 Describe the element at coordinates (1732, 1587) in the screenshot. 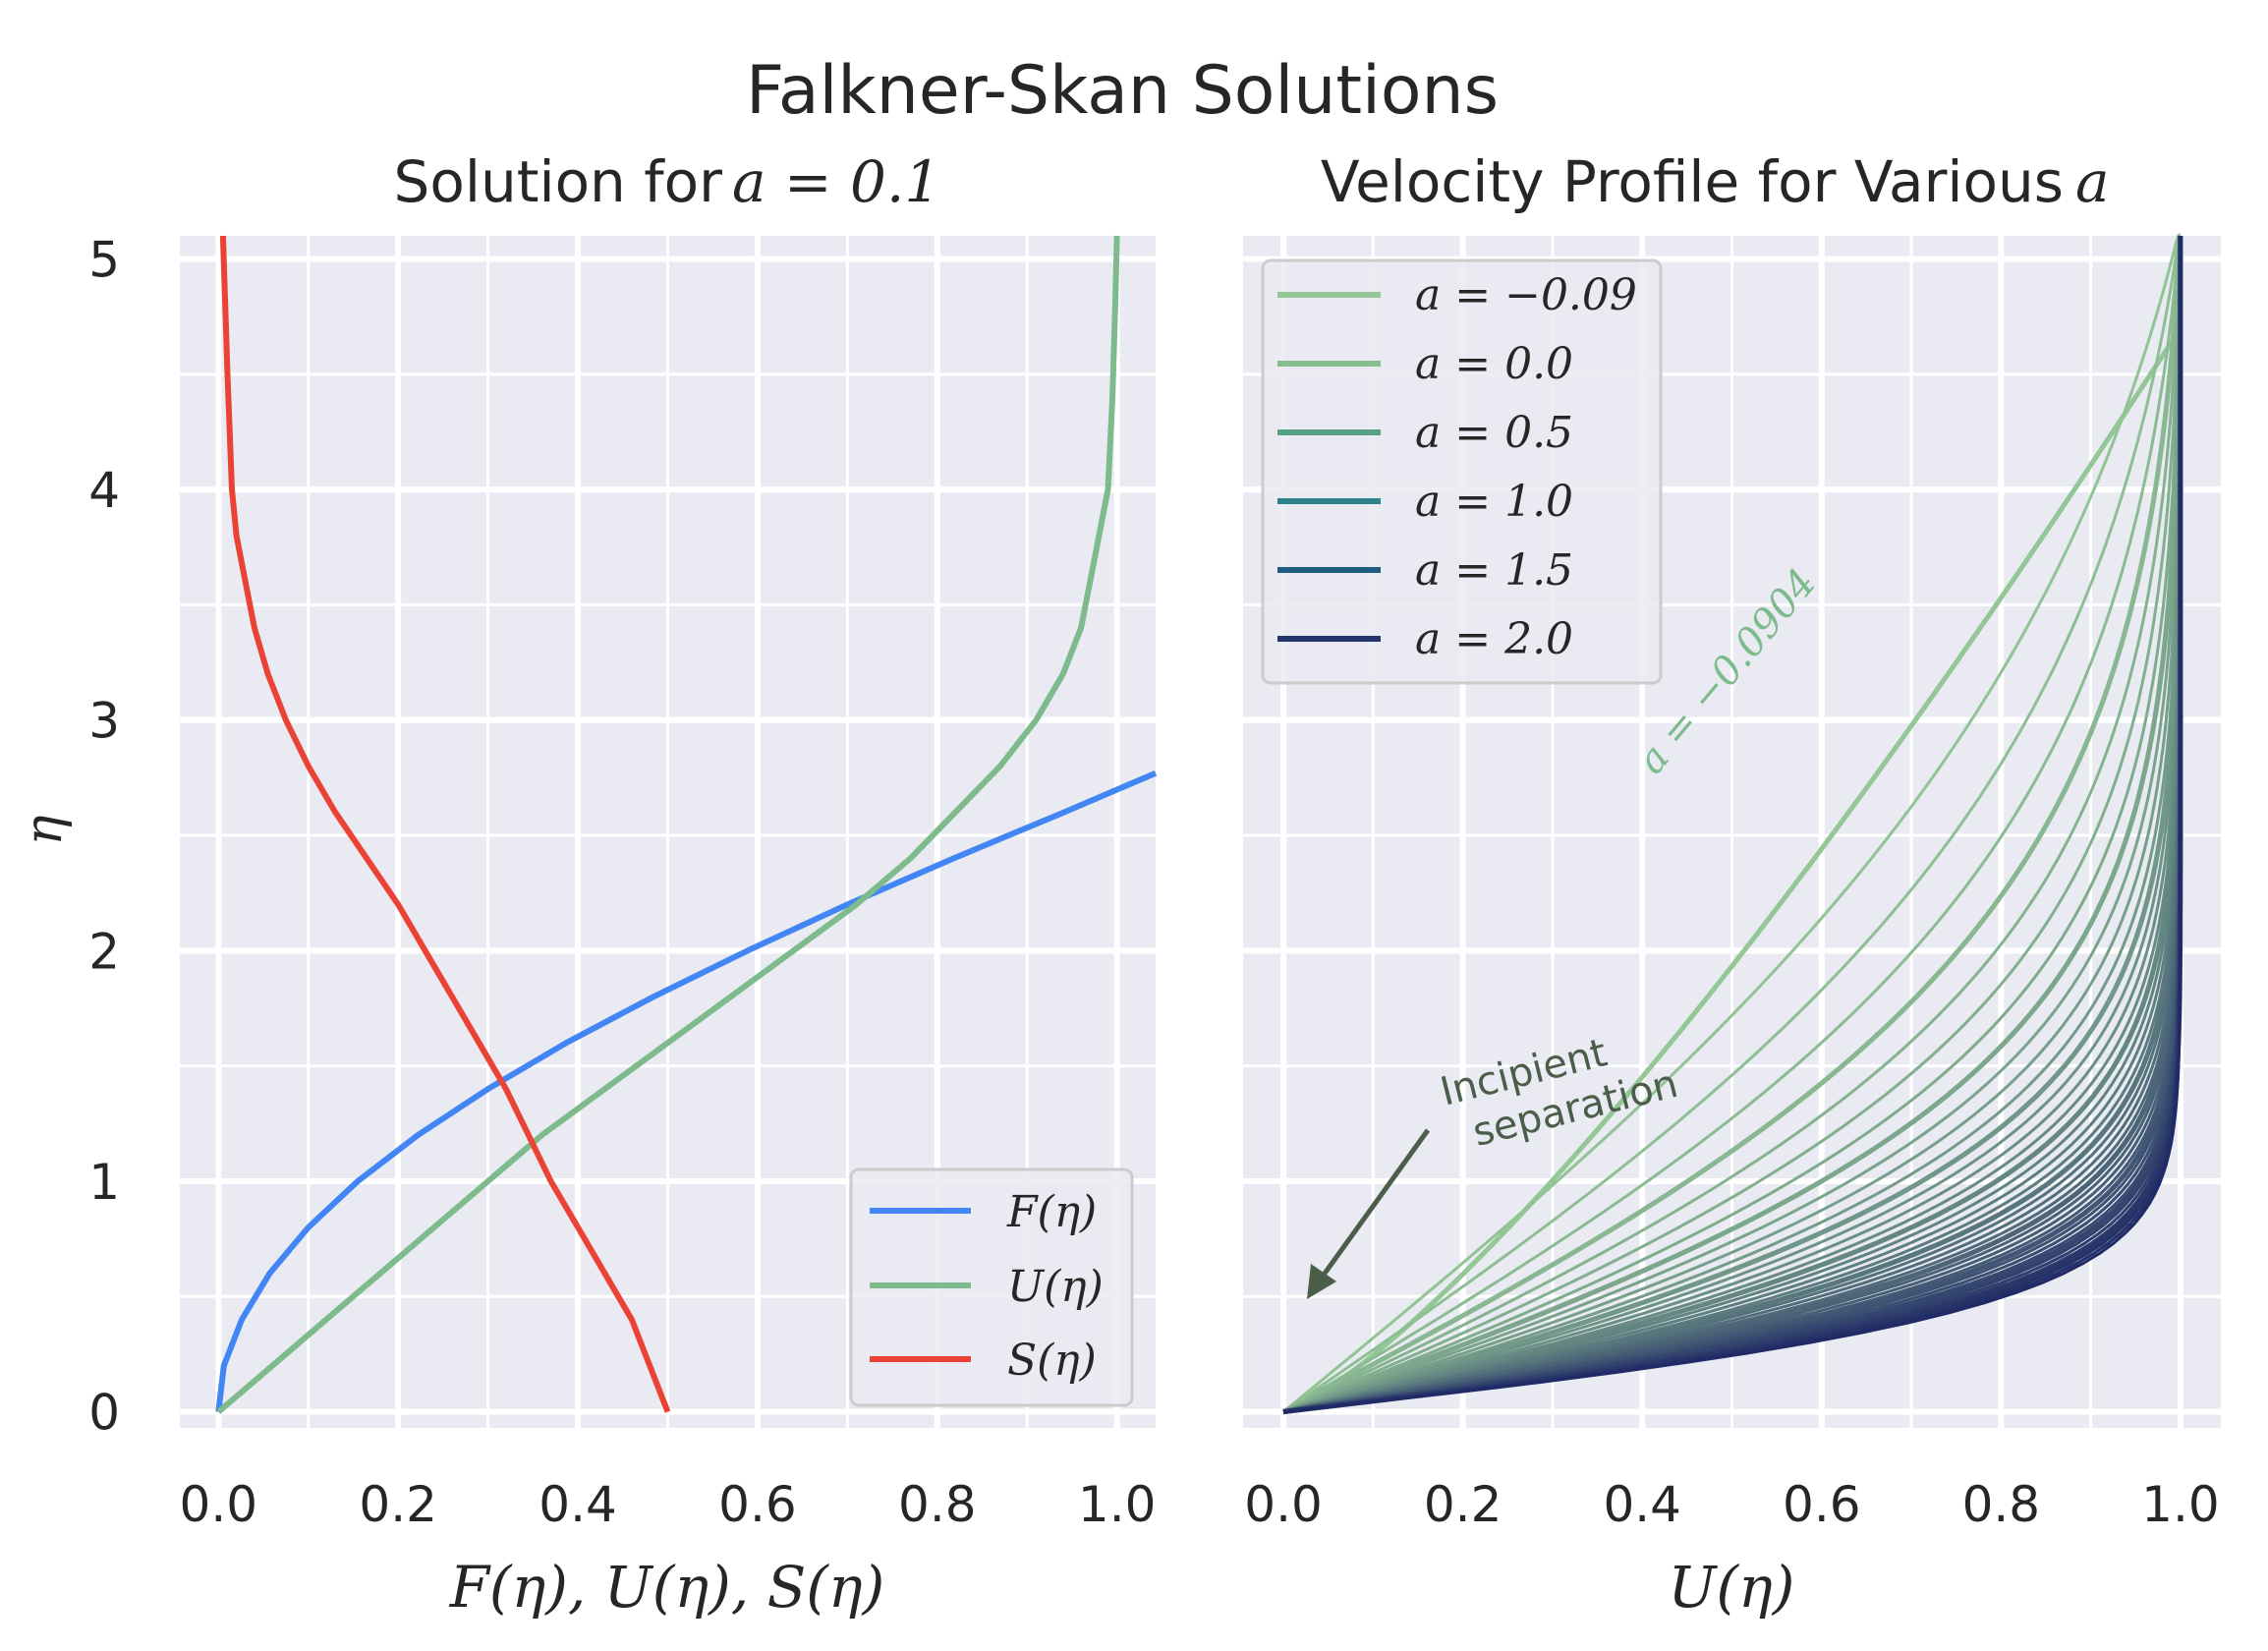

I see `right-x-axis-label: U(η)` at that location.